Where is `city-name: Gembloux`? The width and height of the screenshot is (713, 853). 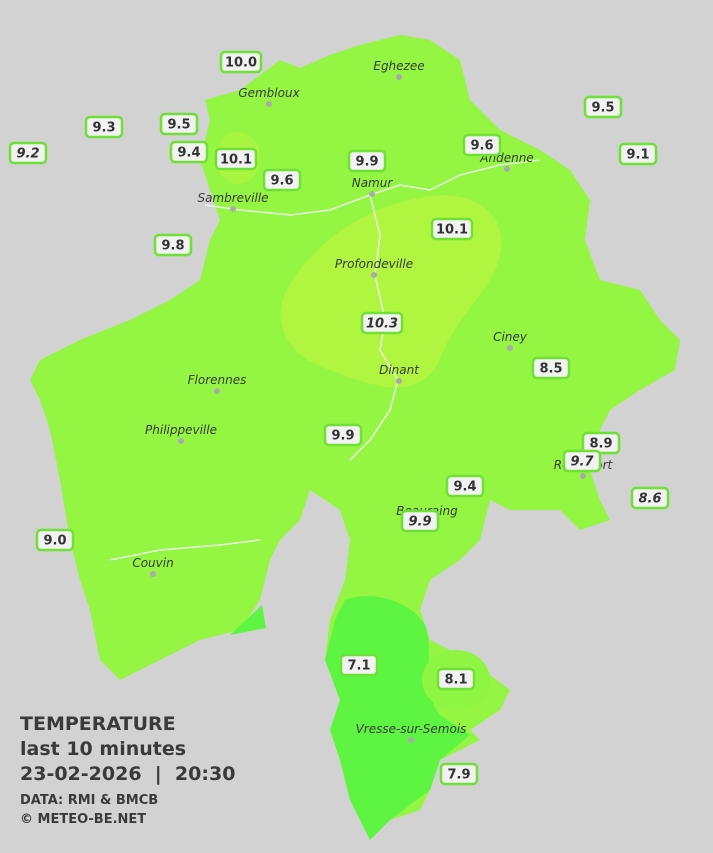 city-name: Gembloux is located at coordinates (269, 93).